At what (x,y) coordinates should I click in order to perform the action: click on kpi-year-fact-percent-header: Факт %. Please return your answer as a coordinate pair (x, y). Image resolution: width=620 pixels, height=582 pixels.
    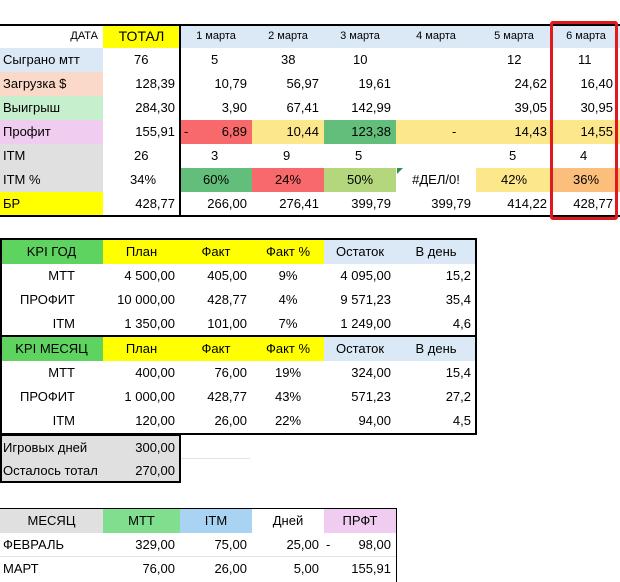
    Looking at the image, I should click on (288, 252).